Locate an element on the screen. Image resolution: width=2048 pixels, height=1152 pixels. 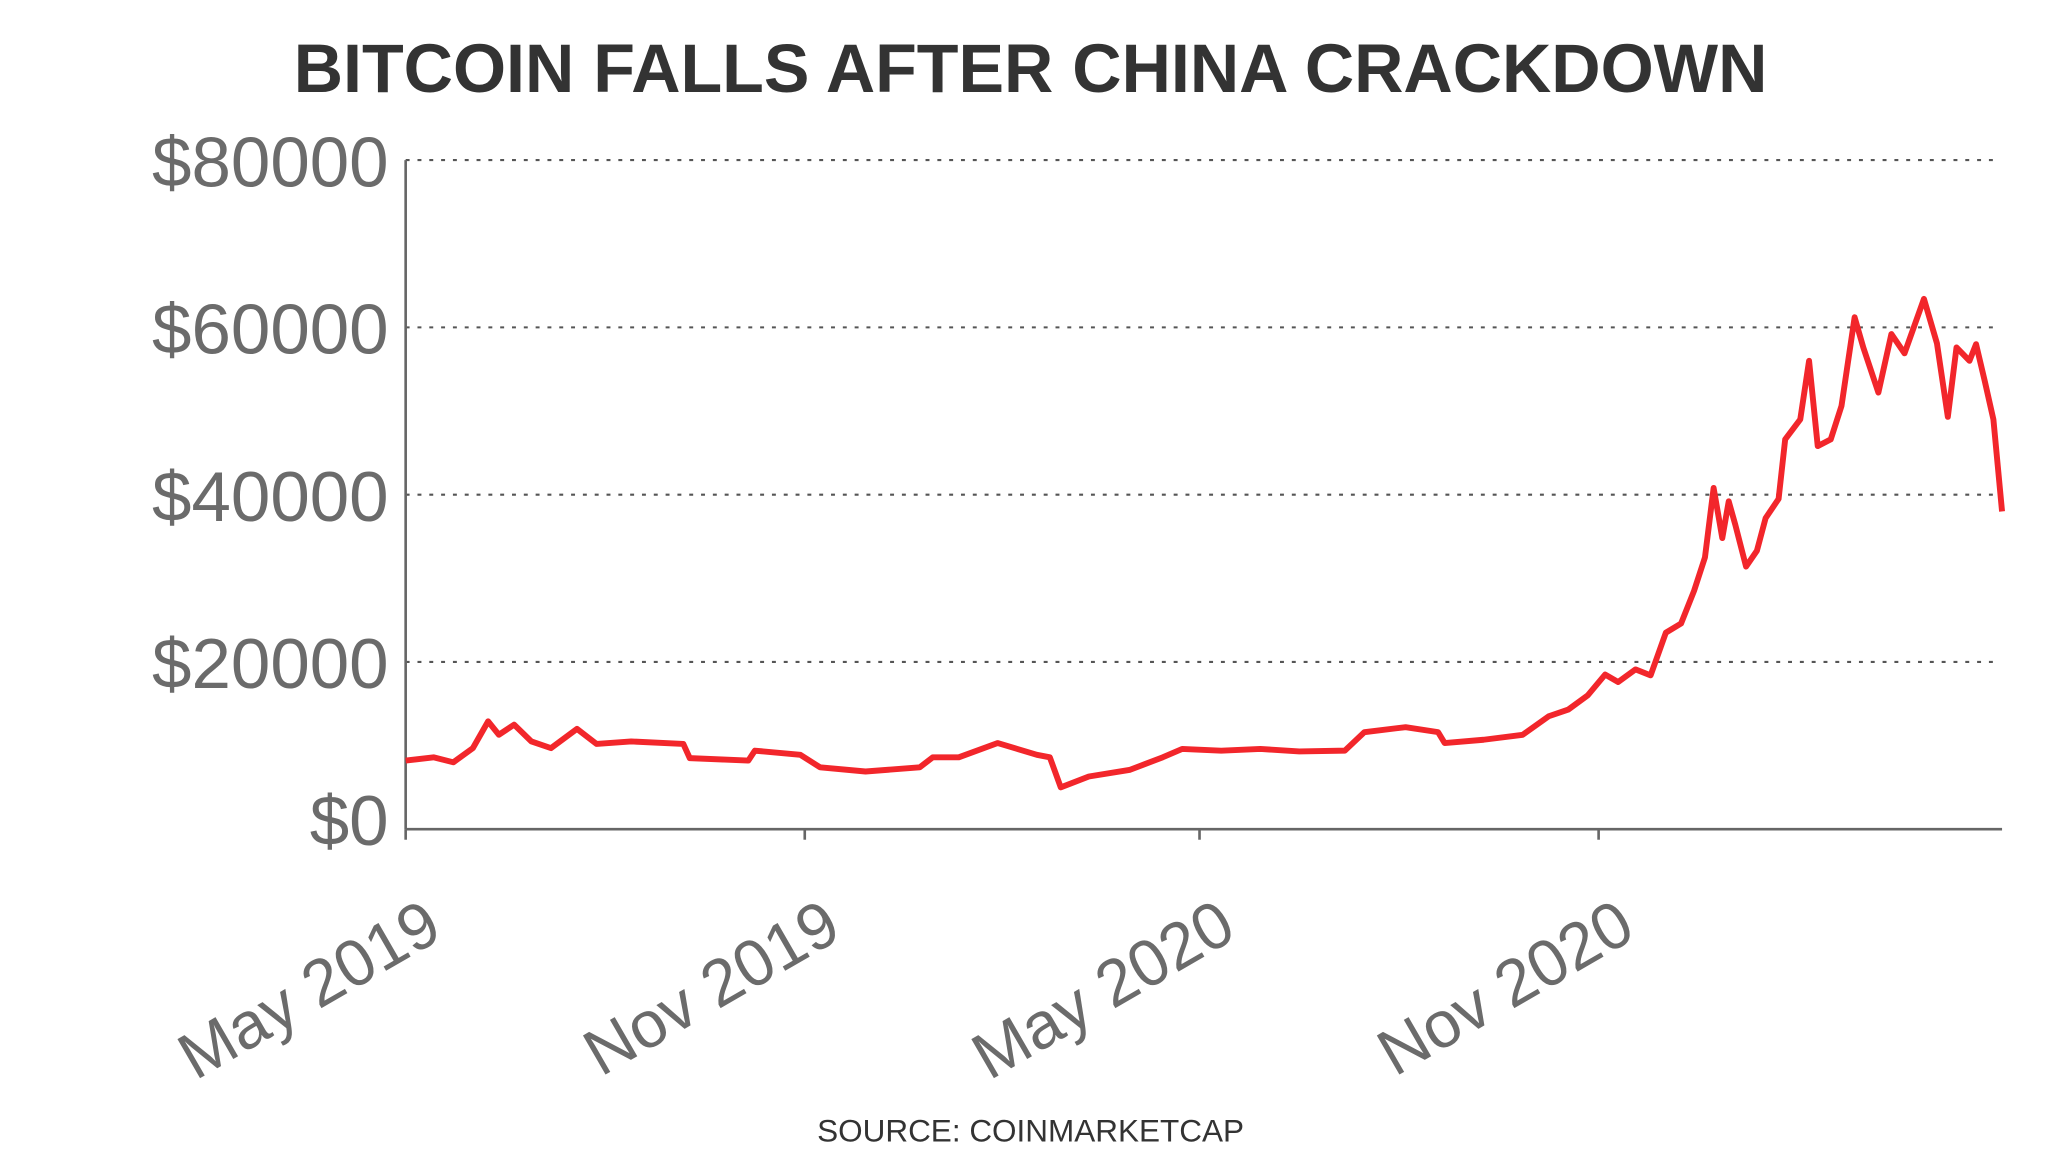
x-tick-label: Nov 2020 is located at coordinates (1505, 988).